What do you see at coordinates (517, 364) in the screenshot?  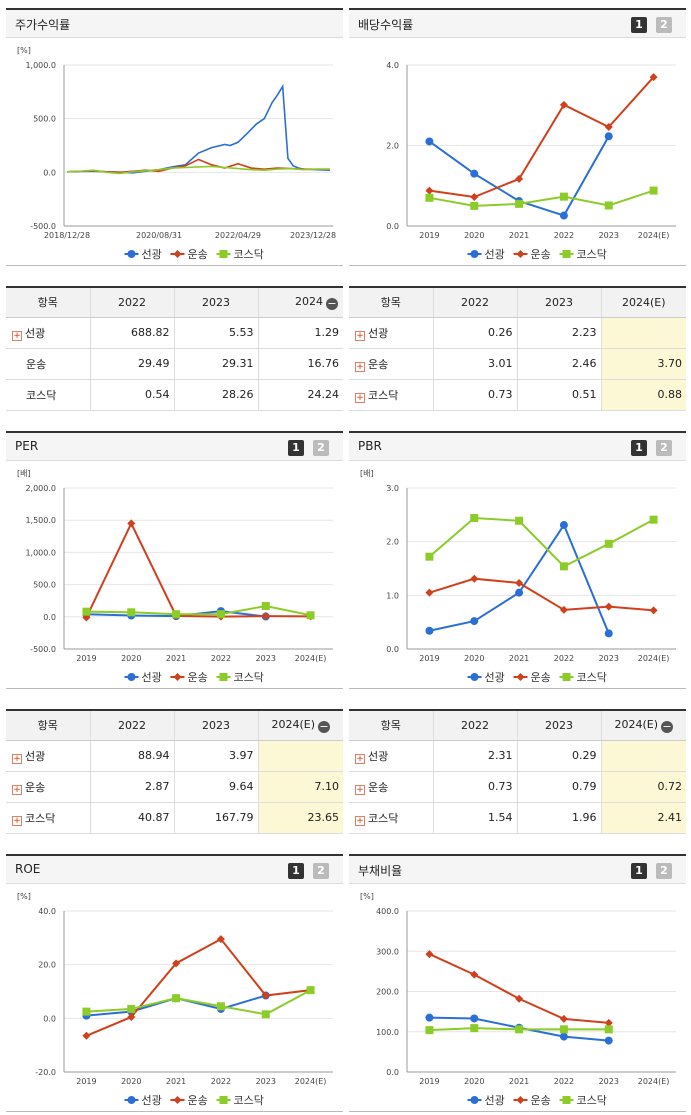 I see `table-row: + 운송 3.01 2.46 3.70` at bounding box center [517, 364].